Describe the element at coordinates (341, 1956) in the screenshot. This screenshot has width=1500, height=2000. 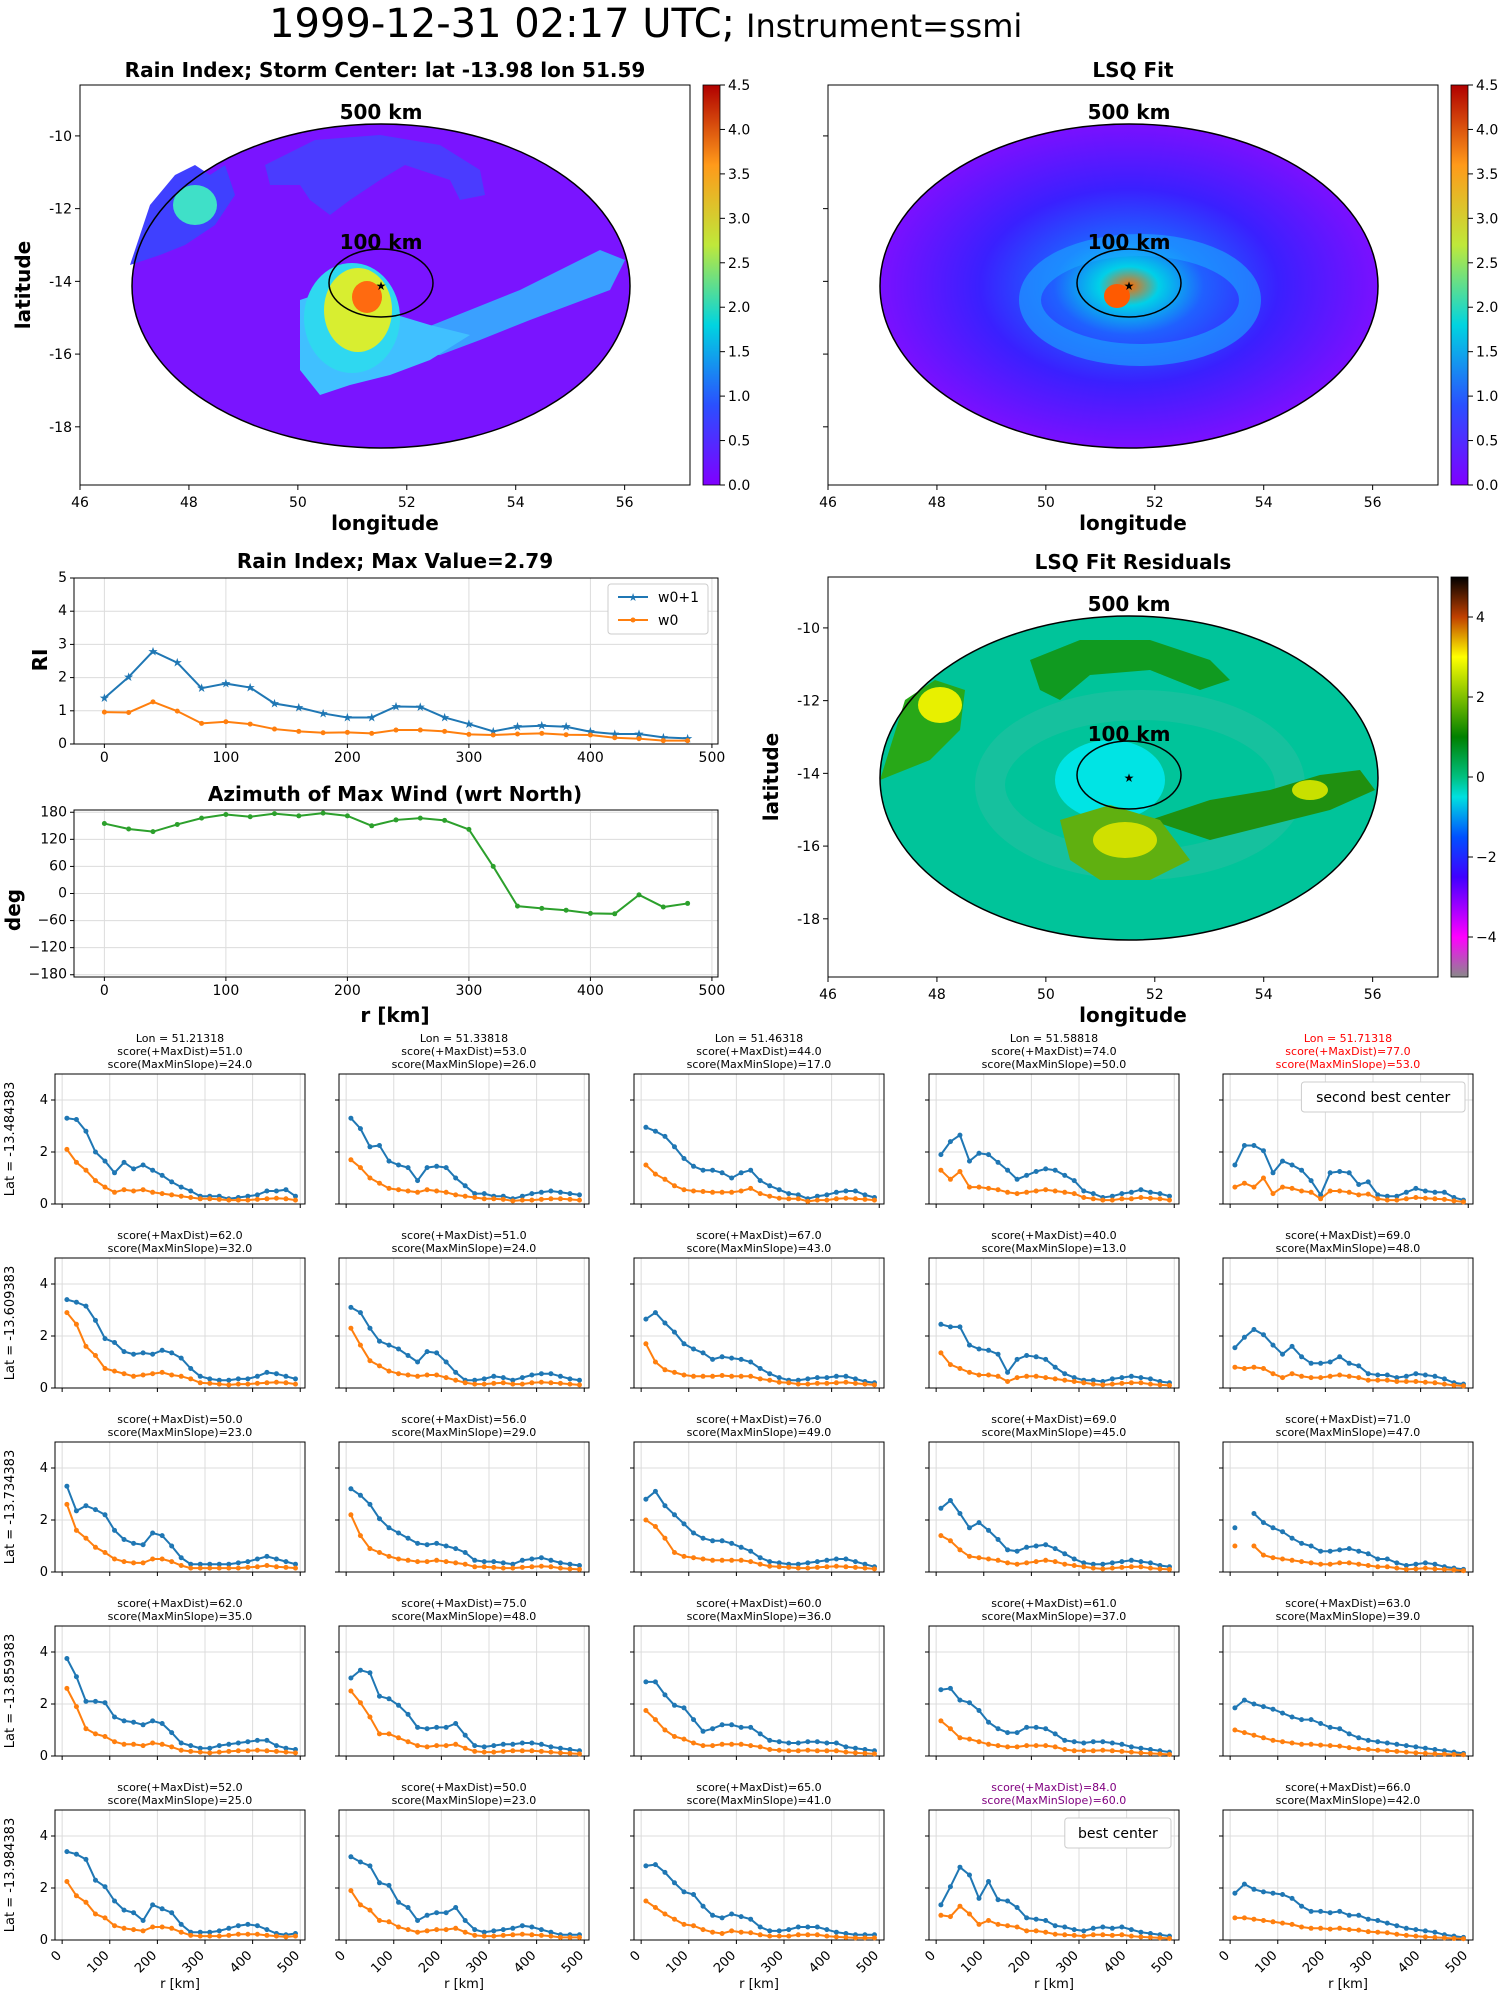
I see `x-tick-label: 0` at that location.